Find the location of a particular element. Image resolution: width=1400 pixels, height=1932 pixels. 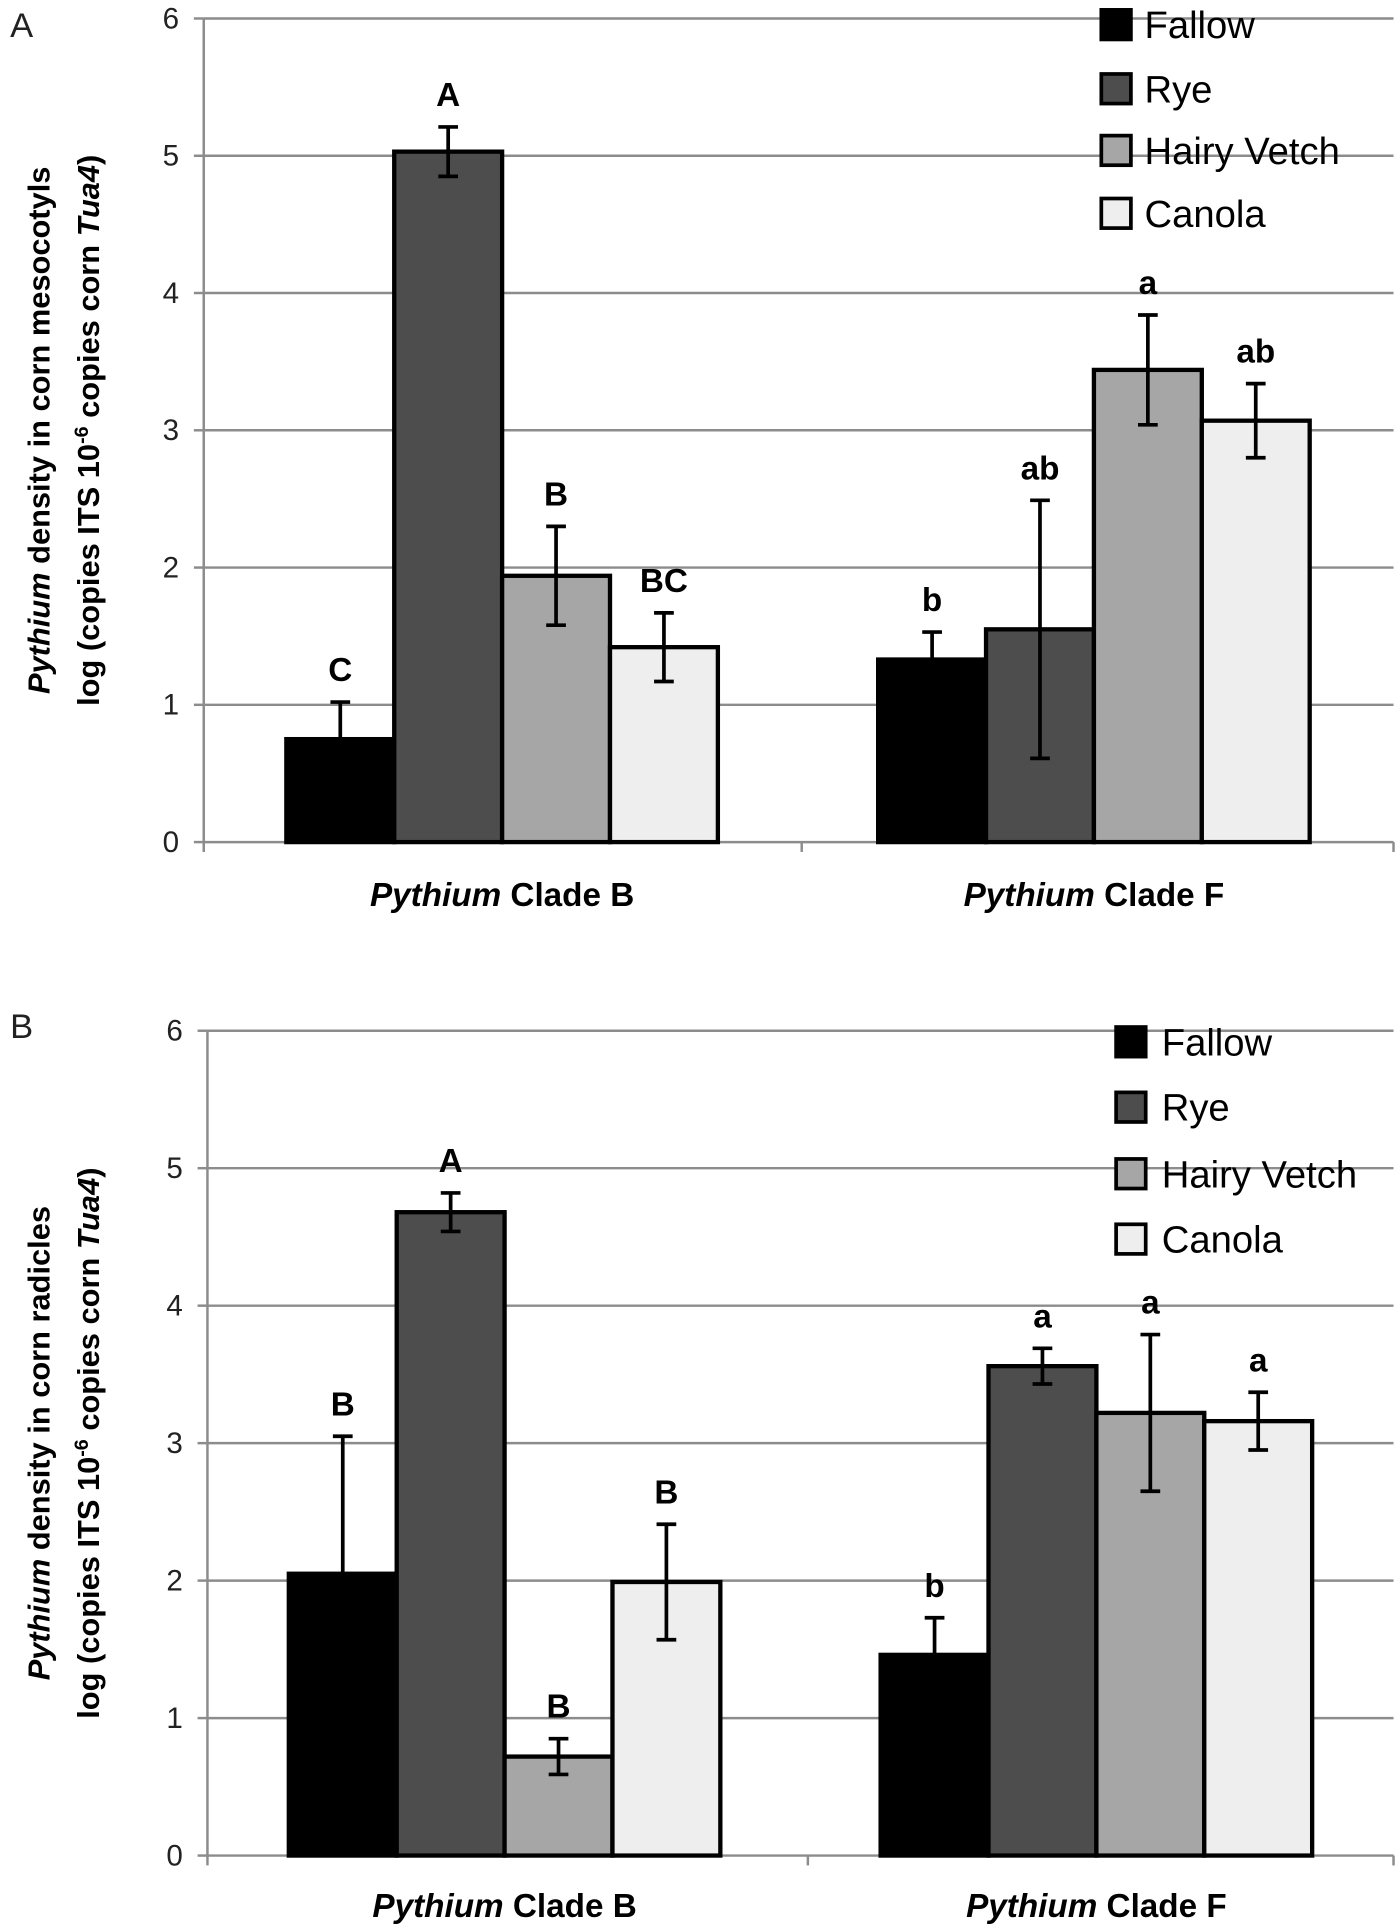

y-label-text: density in corn radicles is located at coordinates (39, 1382).